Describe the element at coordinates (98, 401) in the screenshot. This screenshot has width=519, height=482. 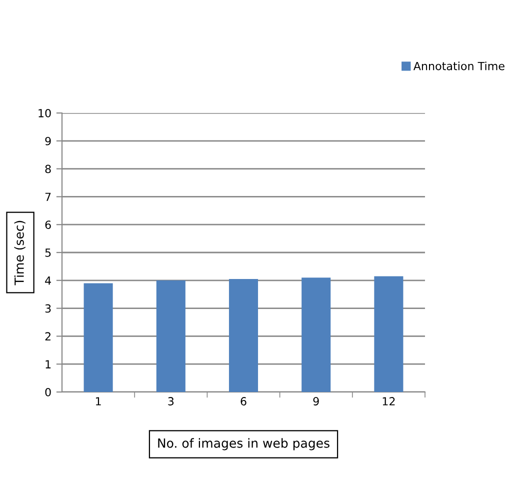
I see `x-tick-label: 1` at that location.